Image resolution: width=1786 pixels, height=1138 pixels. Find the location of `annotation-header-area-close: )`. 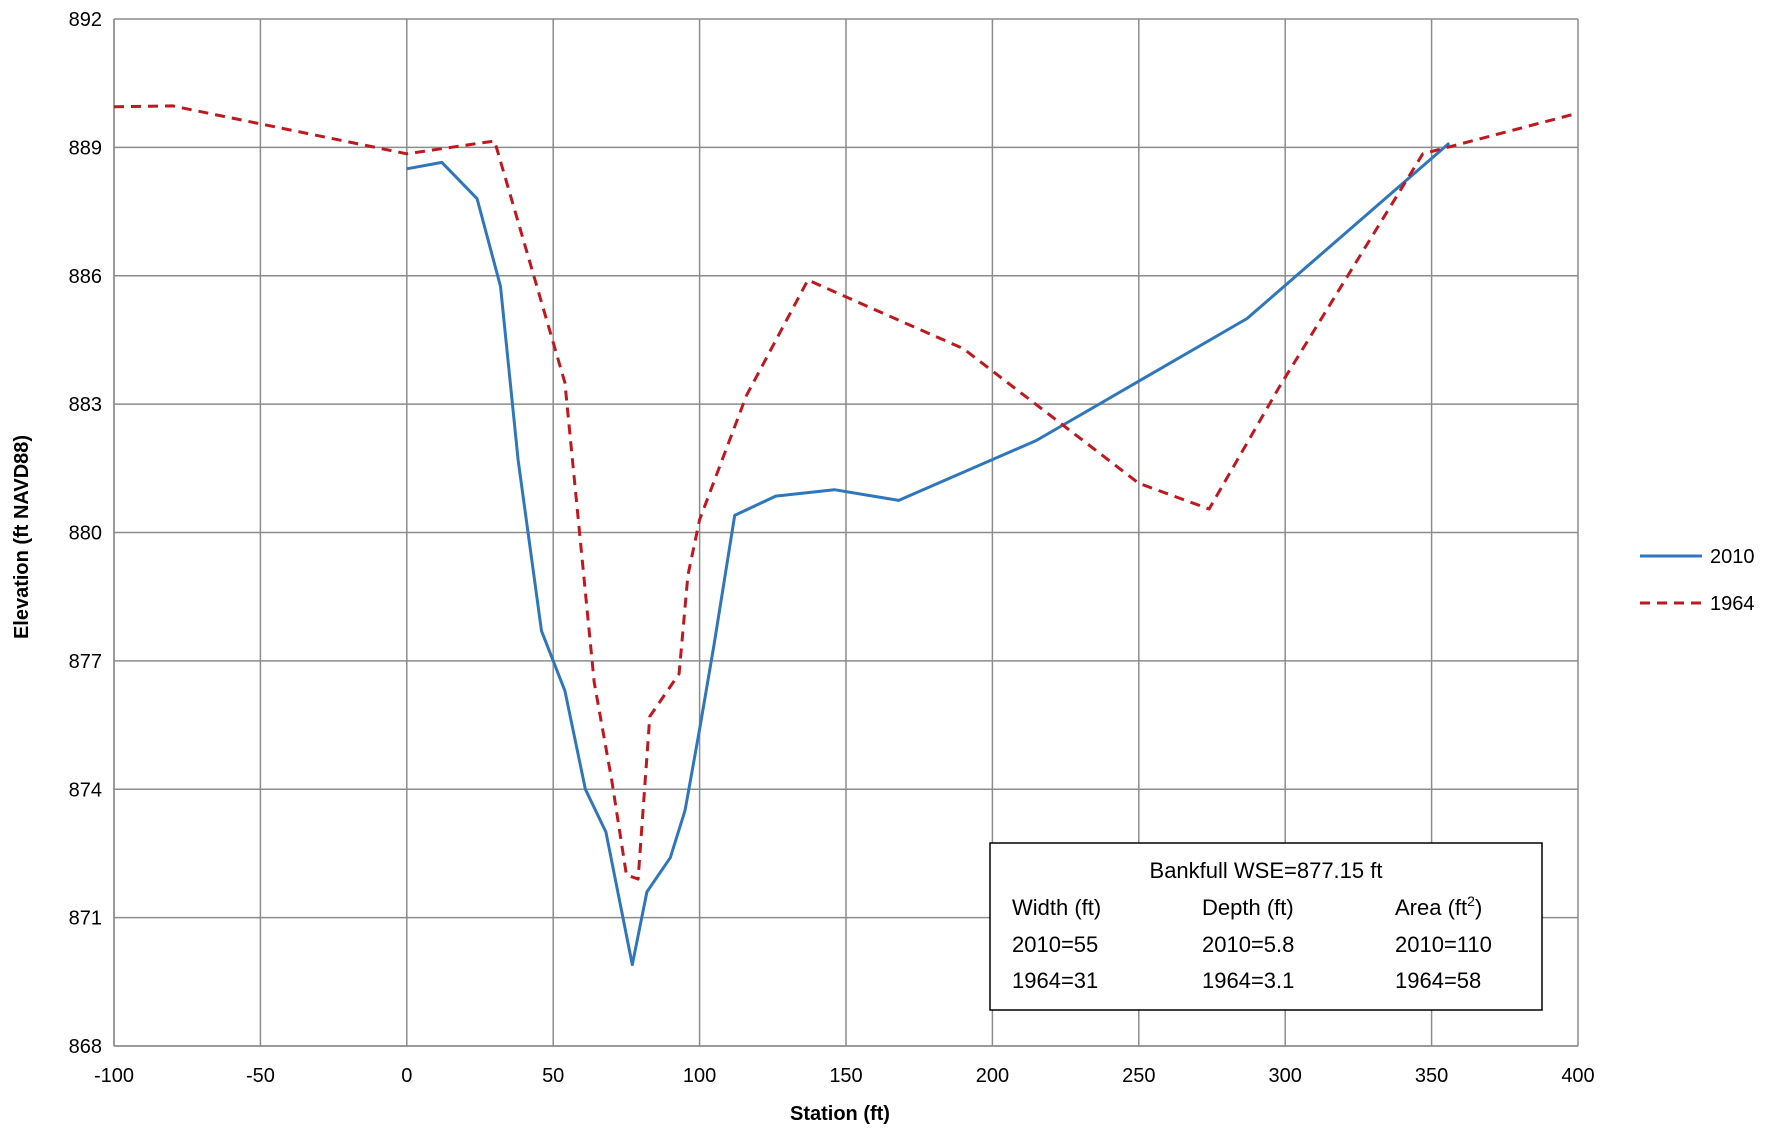

annotation-header-area-close: ) is located at coordinates (1478, 907).